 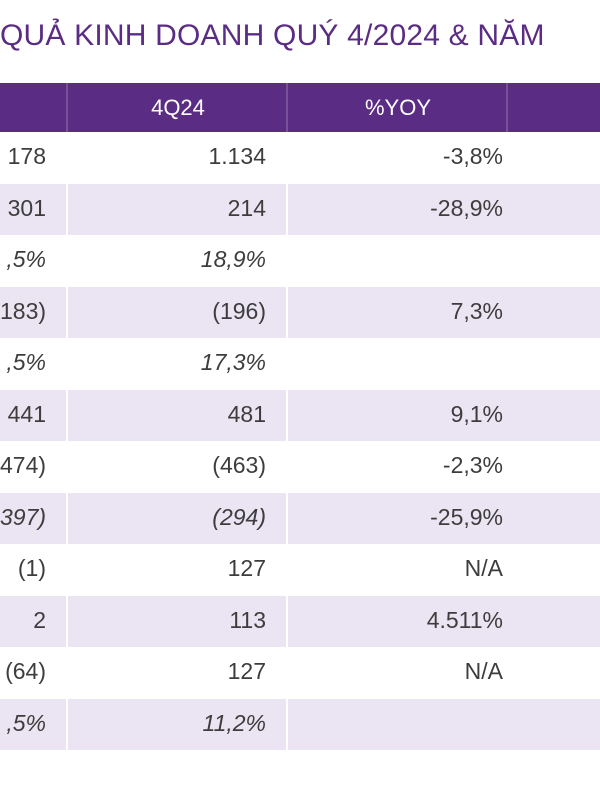 I want to click on table-row: ,5% 11,2%, so click(x=300, y=724).